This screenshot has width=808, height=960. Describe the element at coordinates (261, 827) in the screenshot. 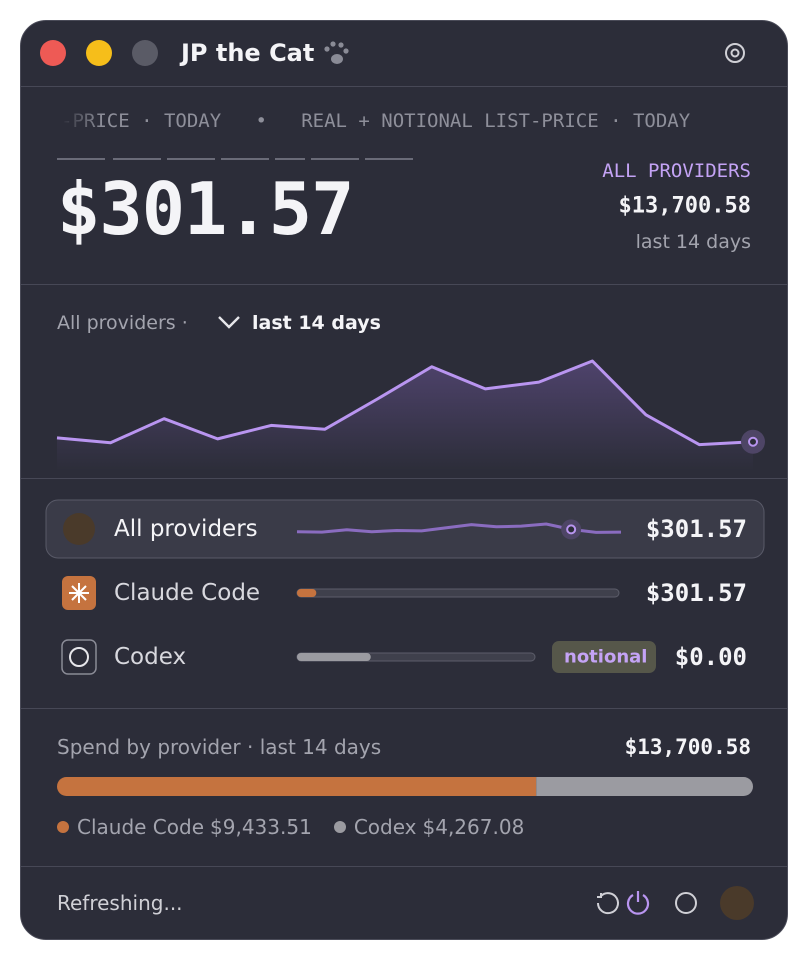

I see `legend-value: $9,433.51` at that location.